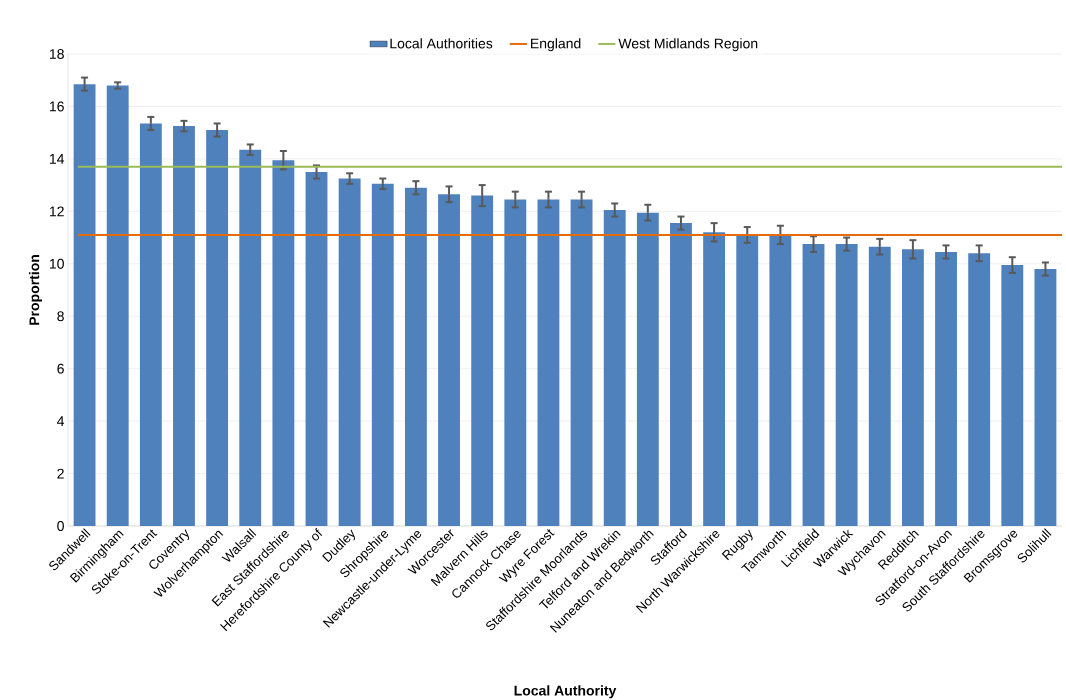 The height and width of the screenshot is (700, 1066). What do you see at coordinates (35, 290) in the screenshot?
I see `y-axis-title: Proportion` at bounding box center [35, 290].